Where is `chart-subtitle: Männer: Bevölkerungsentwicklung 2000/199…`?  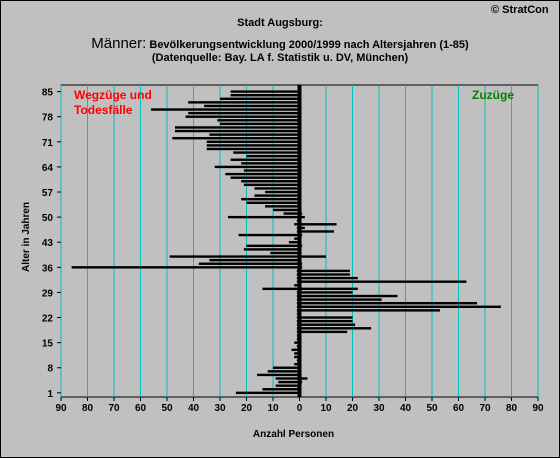 chart-subtitle: Männer: Bevölkerungsentwicklung 2000/199… is located at coordinates (280, 44).